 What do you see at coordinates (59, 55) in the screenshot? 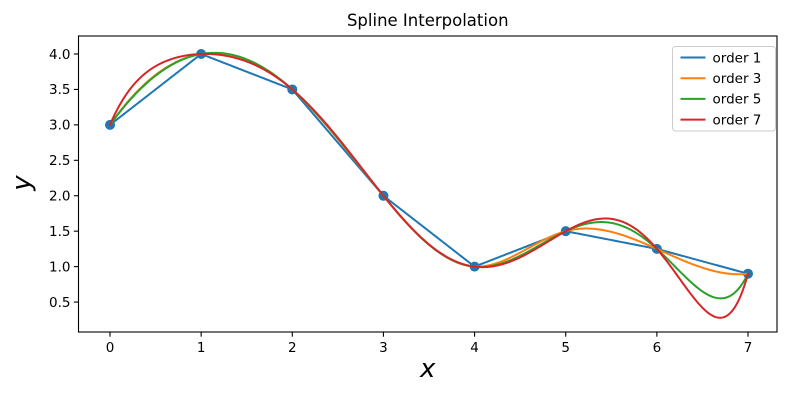
I see `y-tick-label: 4.0` at bounding box center [59, 55].